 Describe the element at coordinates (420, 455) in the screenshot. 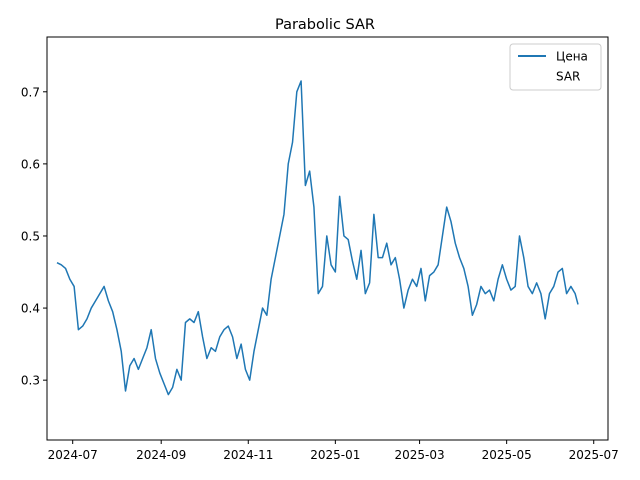

I see `x-tick-label: 2025-03` at that location.